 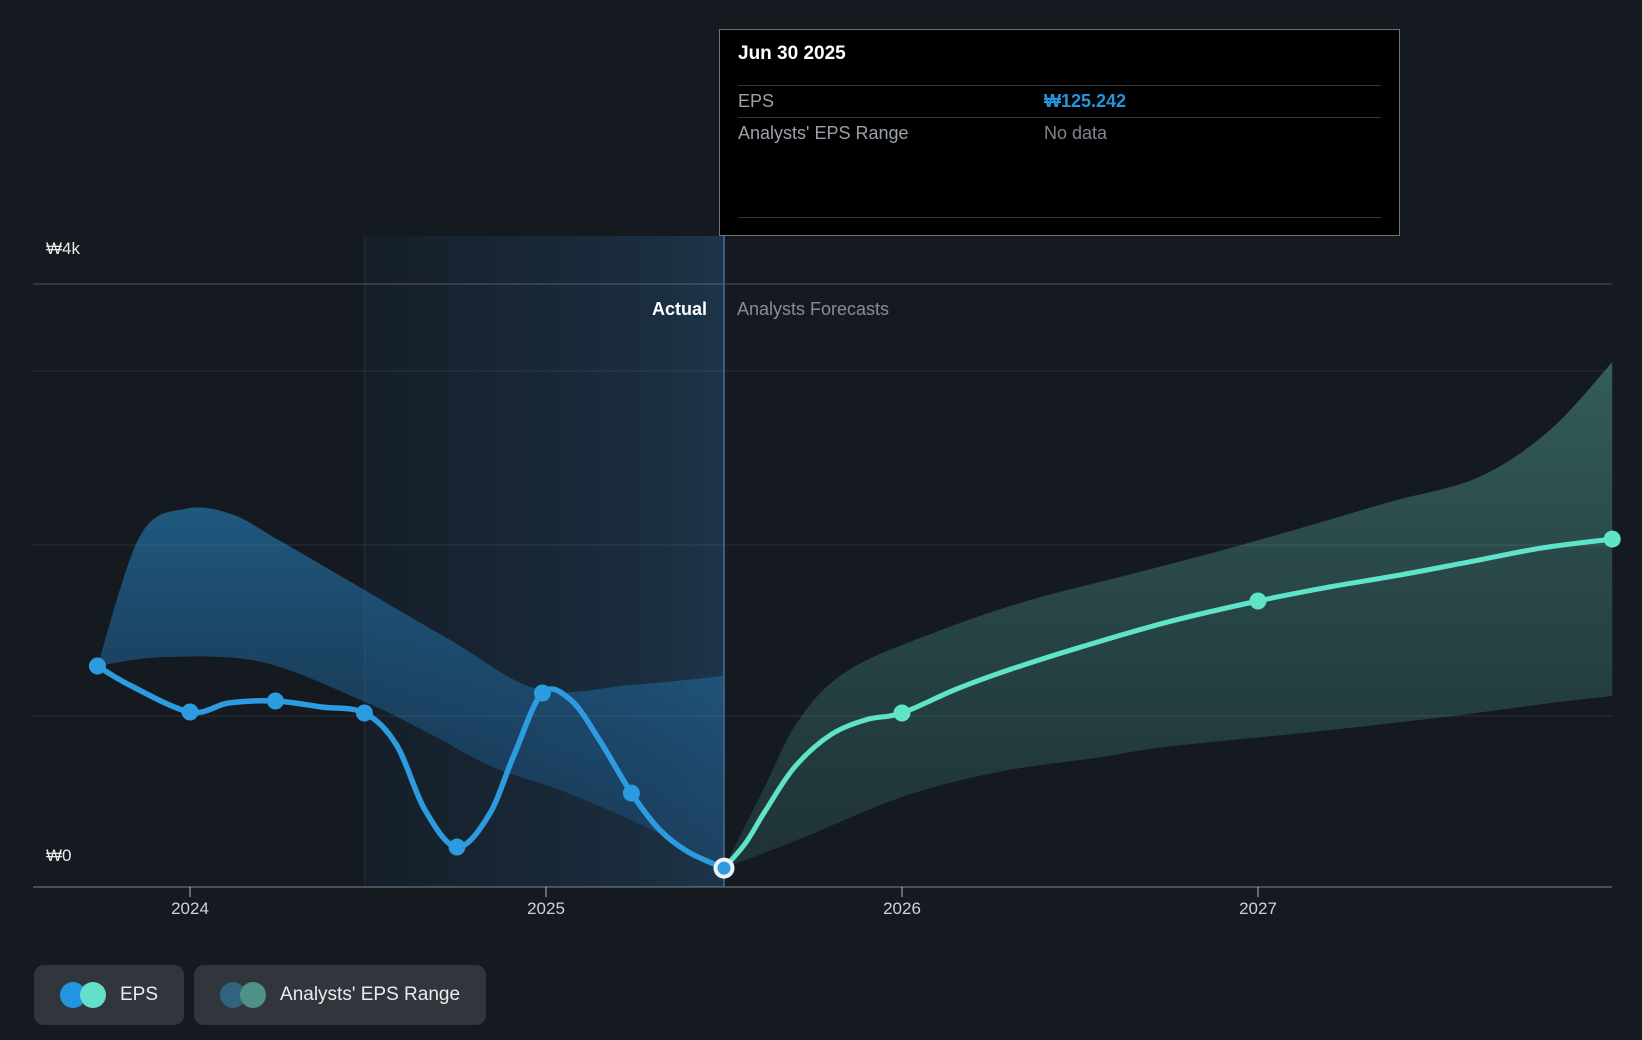 I want to click on tooltip-date: Jun 30 2025, so click(x=792, y=53).